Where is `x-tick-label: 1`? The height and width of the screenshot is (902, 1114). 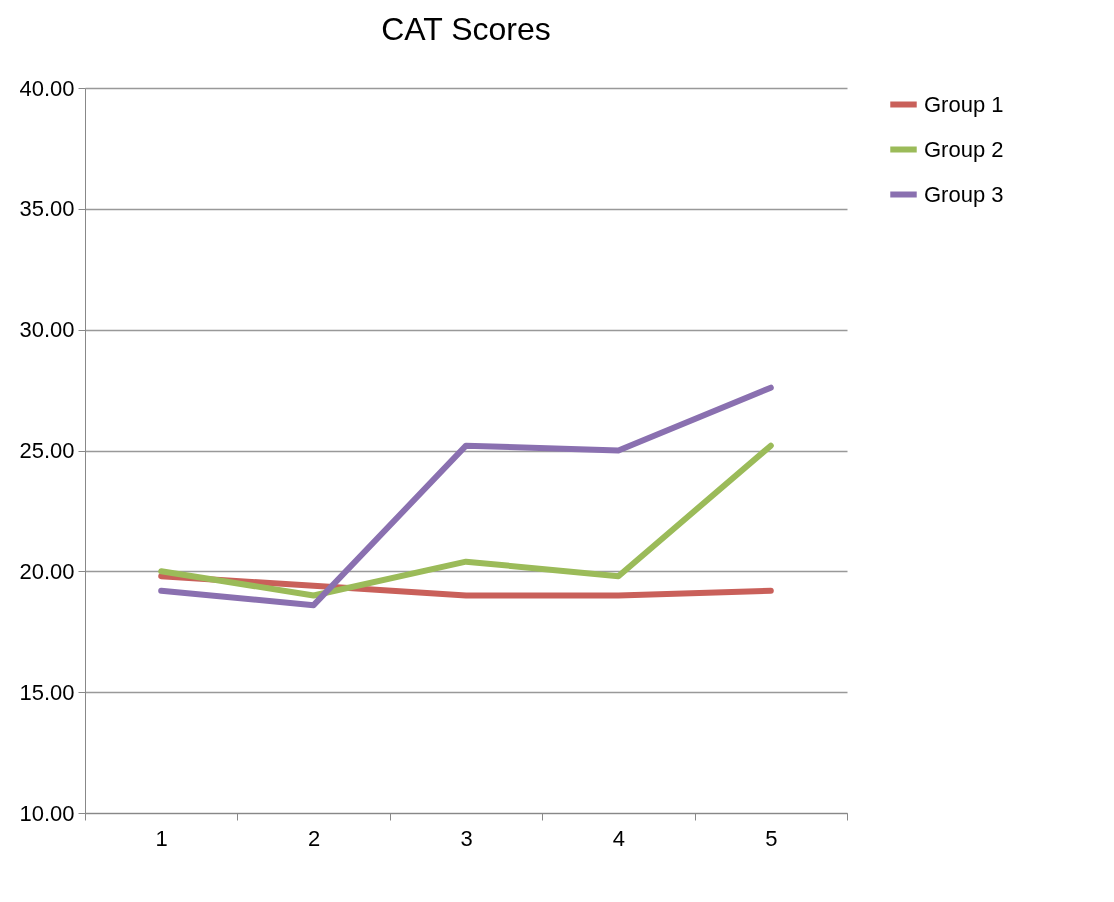
x-tick-label: 1 is located at coordinates (161, 838).